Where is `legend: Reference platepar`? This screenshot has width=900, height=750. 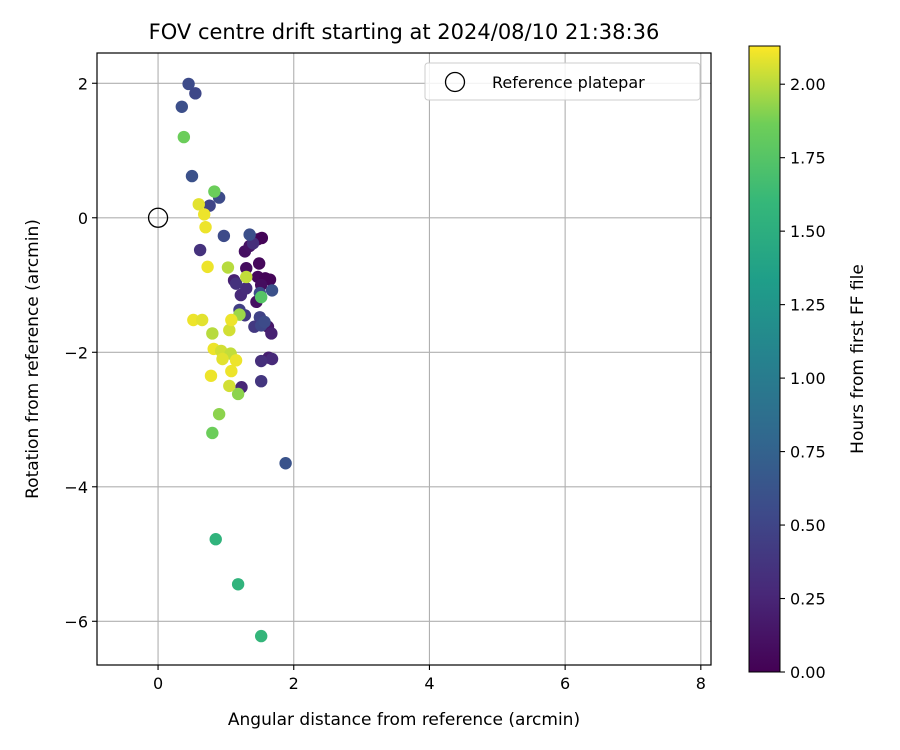 legend: Reference platepar is located at coordinates (562, 81).